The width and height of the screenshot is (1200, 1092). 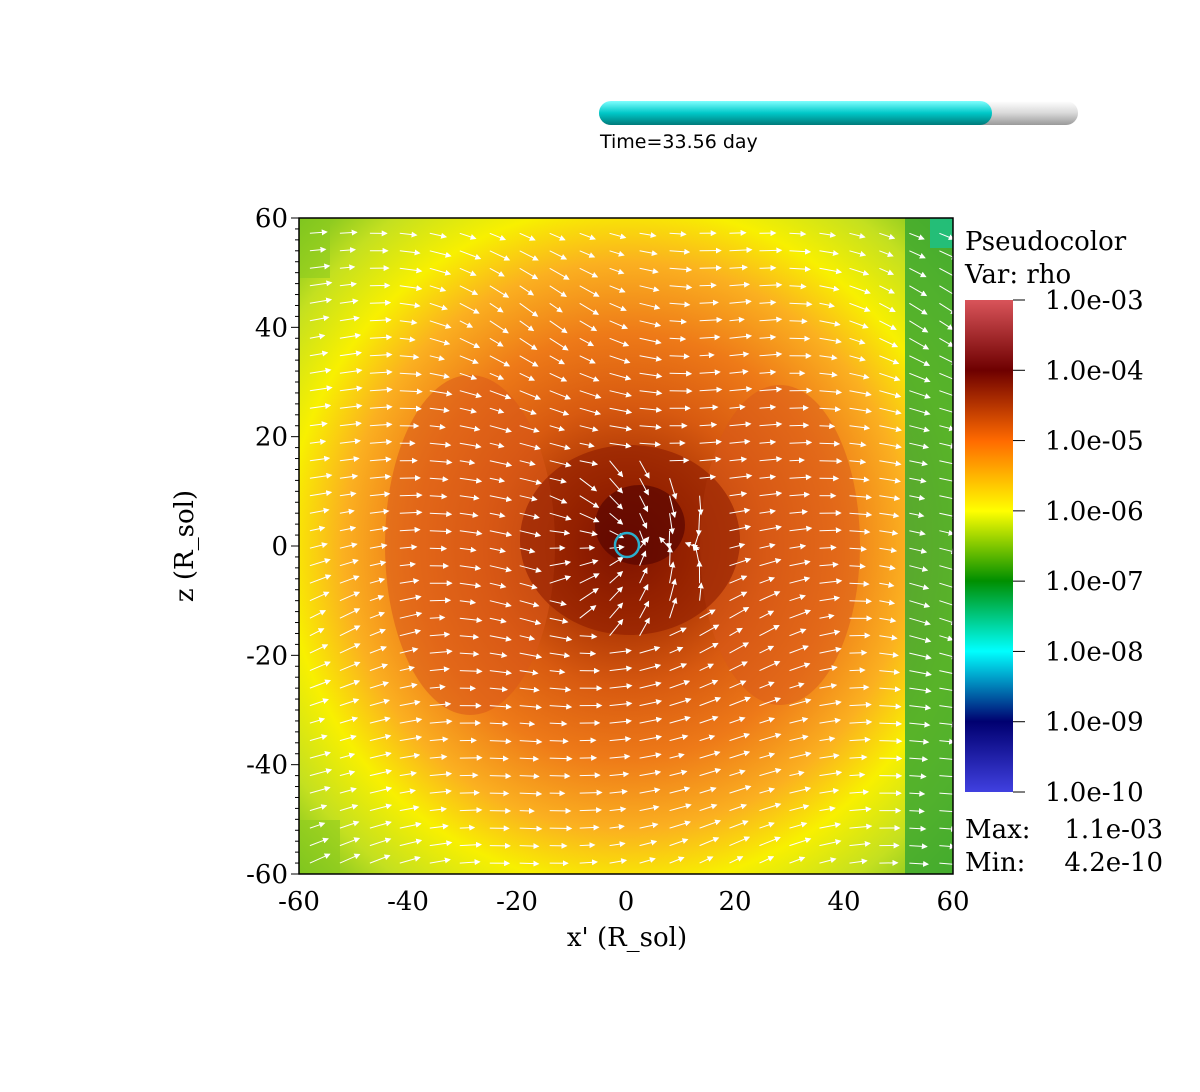 What do you see at coordinates (995, 863) in the screenshot?
I see `legend-min-label: Min:` at bounding box center [995, 863].